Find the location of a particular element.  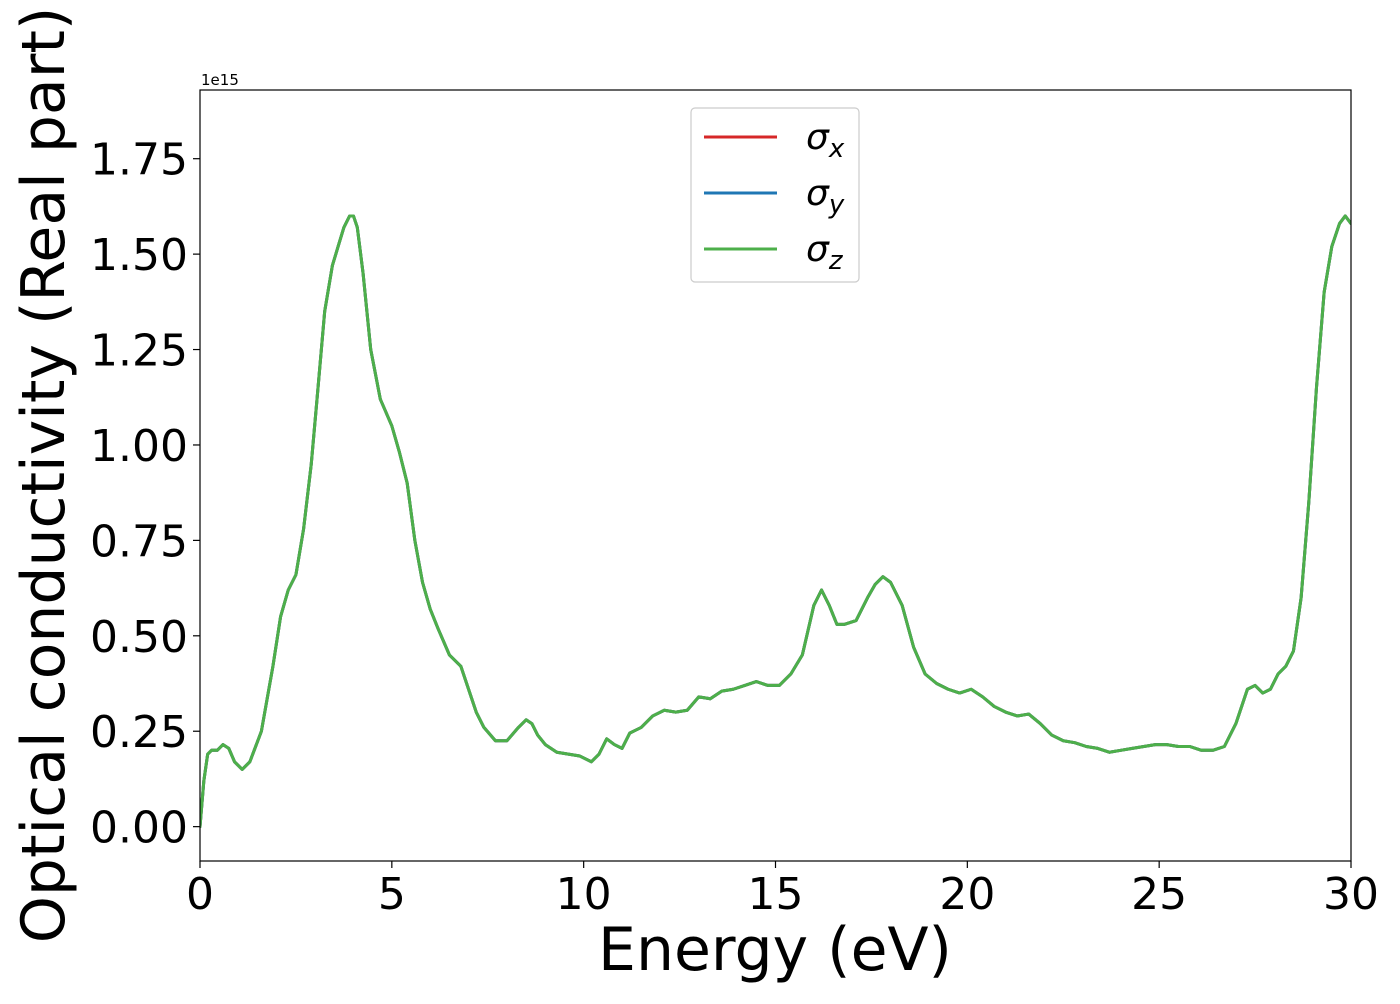

x-tick-label: 30 is located at coordinates (1351, 894).